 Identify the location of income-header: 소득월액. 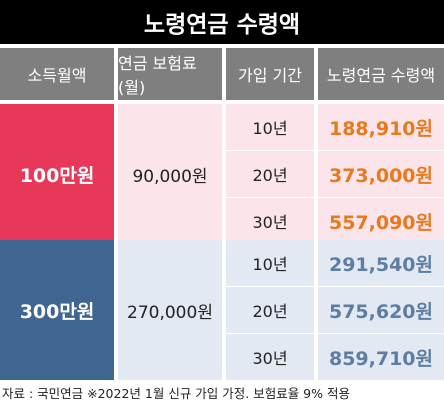
(57, 74).